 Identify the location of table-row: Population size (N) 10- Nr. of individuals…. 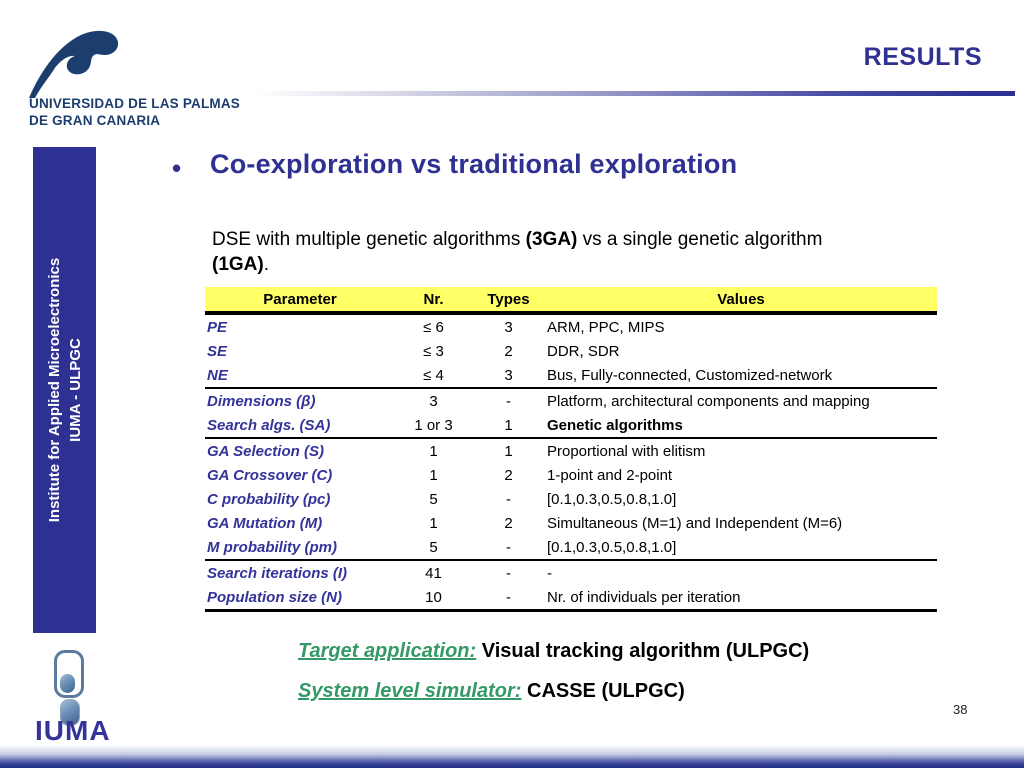
(571, 598).